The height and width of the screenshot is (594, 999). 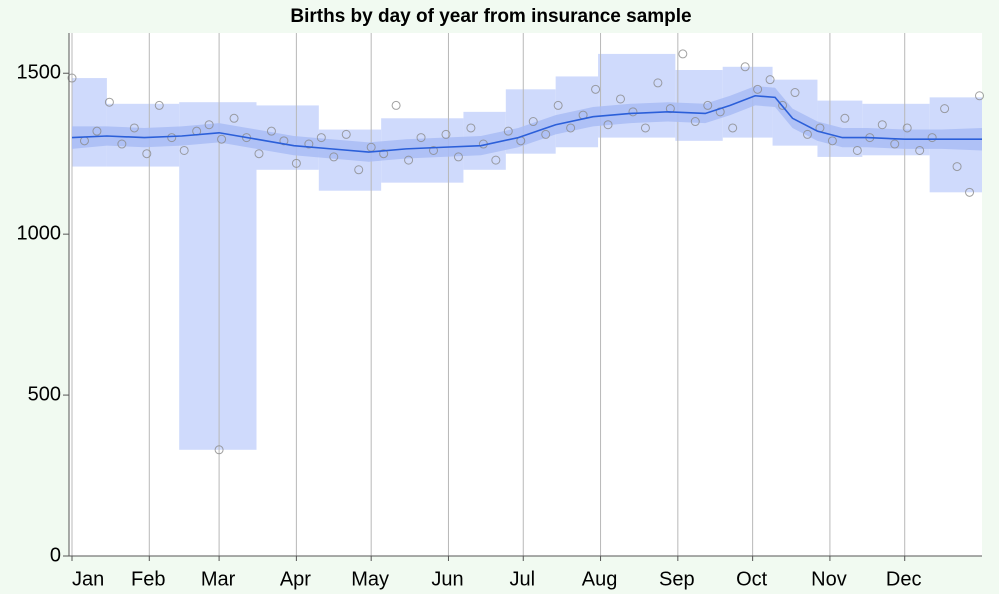 I want to click on x-tick-label: Oct, so click(x=752, y=579).